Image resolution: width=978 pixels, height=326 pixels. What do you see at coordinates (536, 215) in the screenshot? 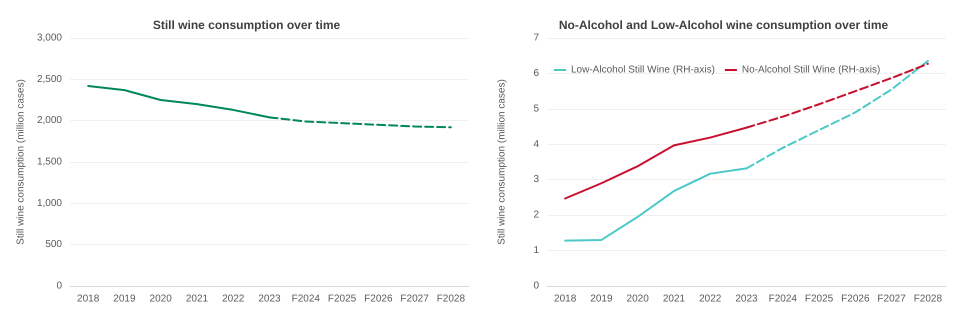
I see `y-tick-label: 2` at bounding box center [536, 215].